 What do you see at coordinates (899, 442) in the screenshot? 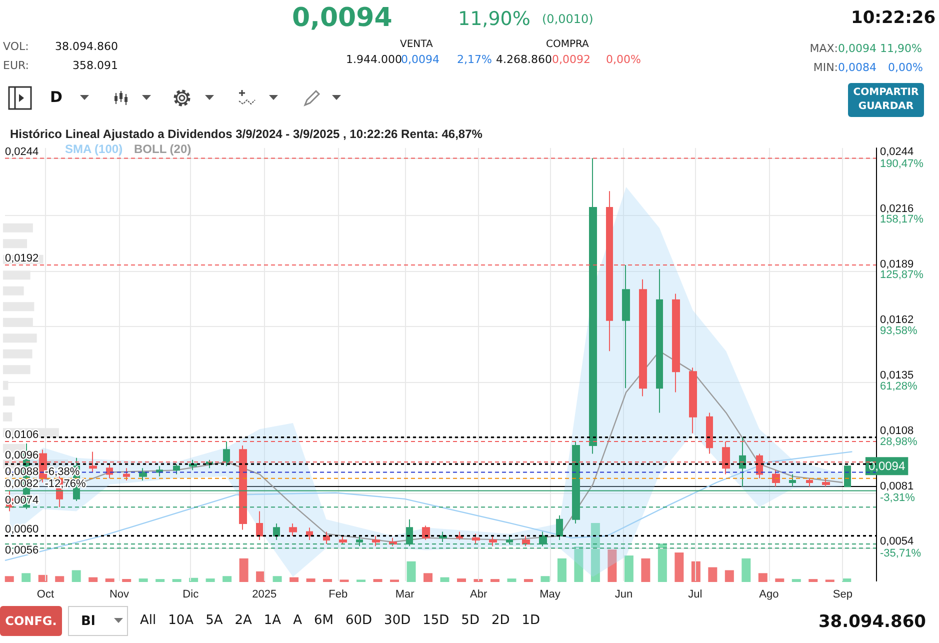
I see `y2-tick-label: 28,98%` at bounding box center [899, 442].